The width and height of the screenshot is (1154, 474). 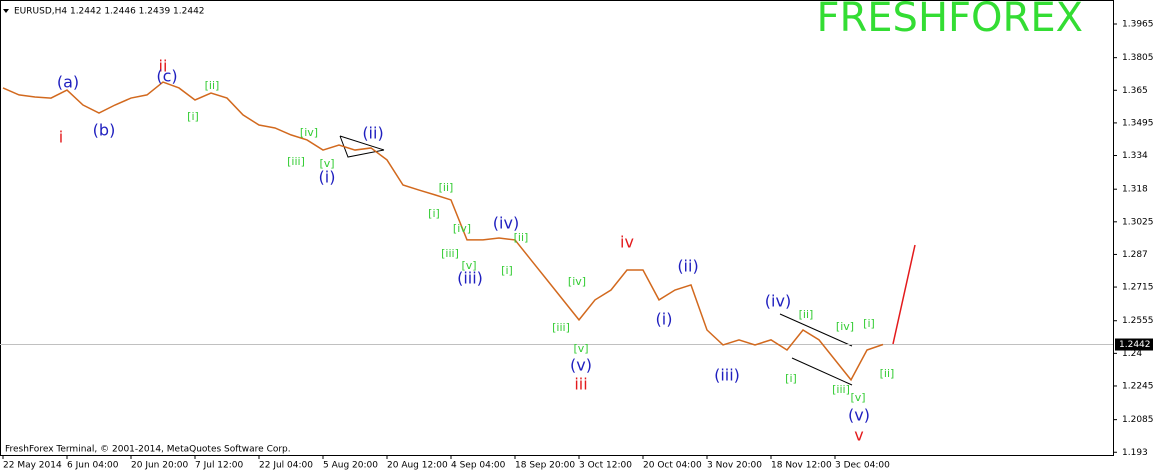 I want to click on y-tick-label: 1.24, so click(x=1132, y=354).